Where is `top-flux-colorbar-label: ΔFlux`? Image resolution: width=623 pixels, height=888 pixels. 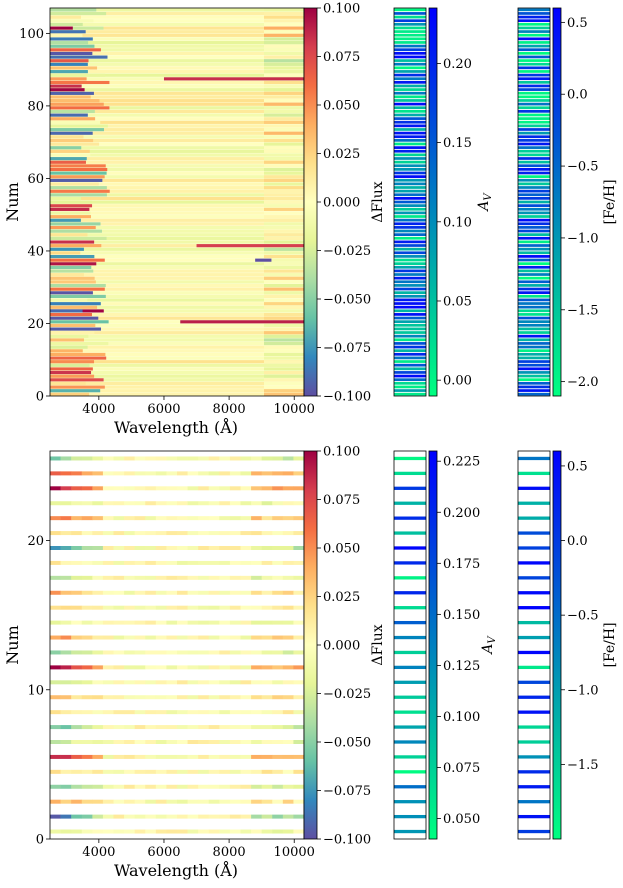 top-flux-colorbar-label: ΔFlux is located at coordinates (378, 201).